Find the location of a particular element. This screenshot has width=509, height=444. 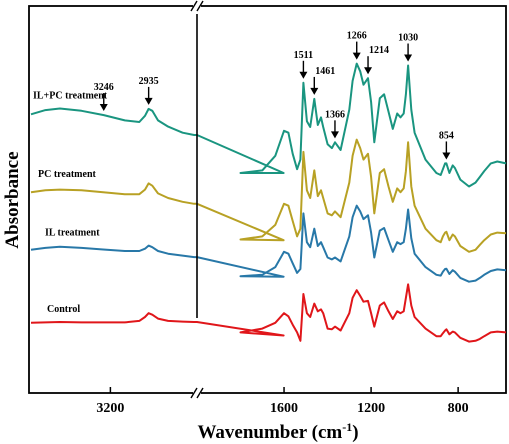

series-label-0: IL+PC treatment is located at coordinates (70, 95).